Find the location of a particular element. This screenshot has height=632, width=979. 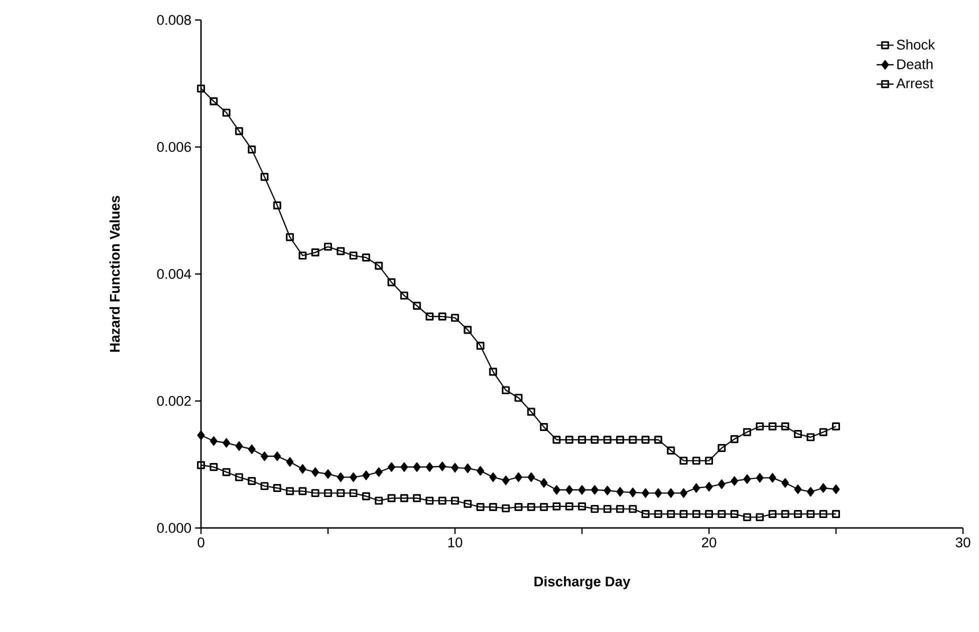

x-tick-label: 10 is located at coordinates (455, 542).